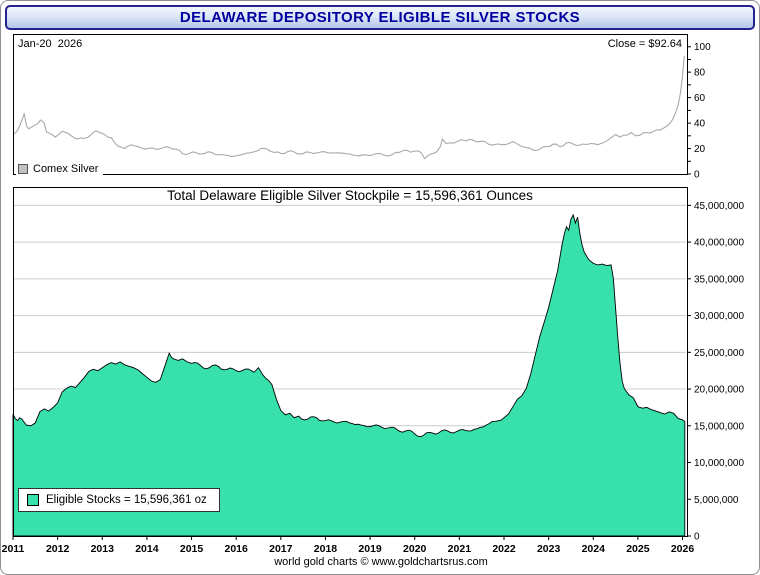 The width and height of the screenshot is (760, 575). Describe the element at coordinates (192, 549) in the screenshot. I see `year-tick-label: 2015` at that location.